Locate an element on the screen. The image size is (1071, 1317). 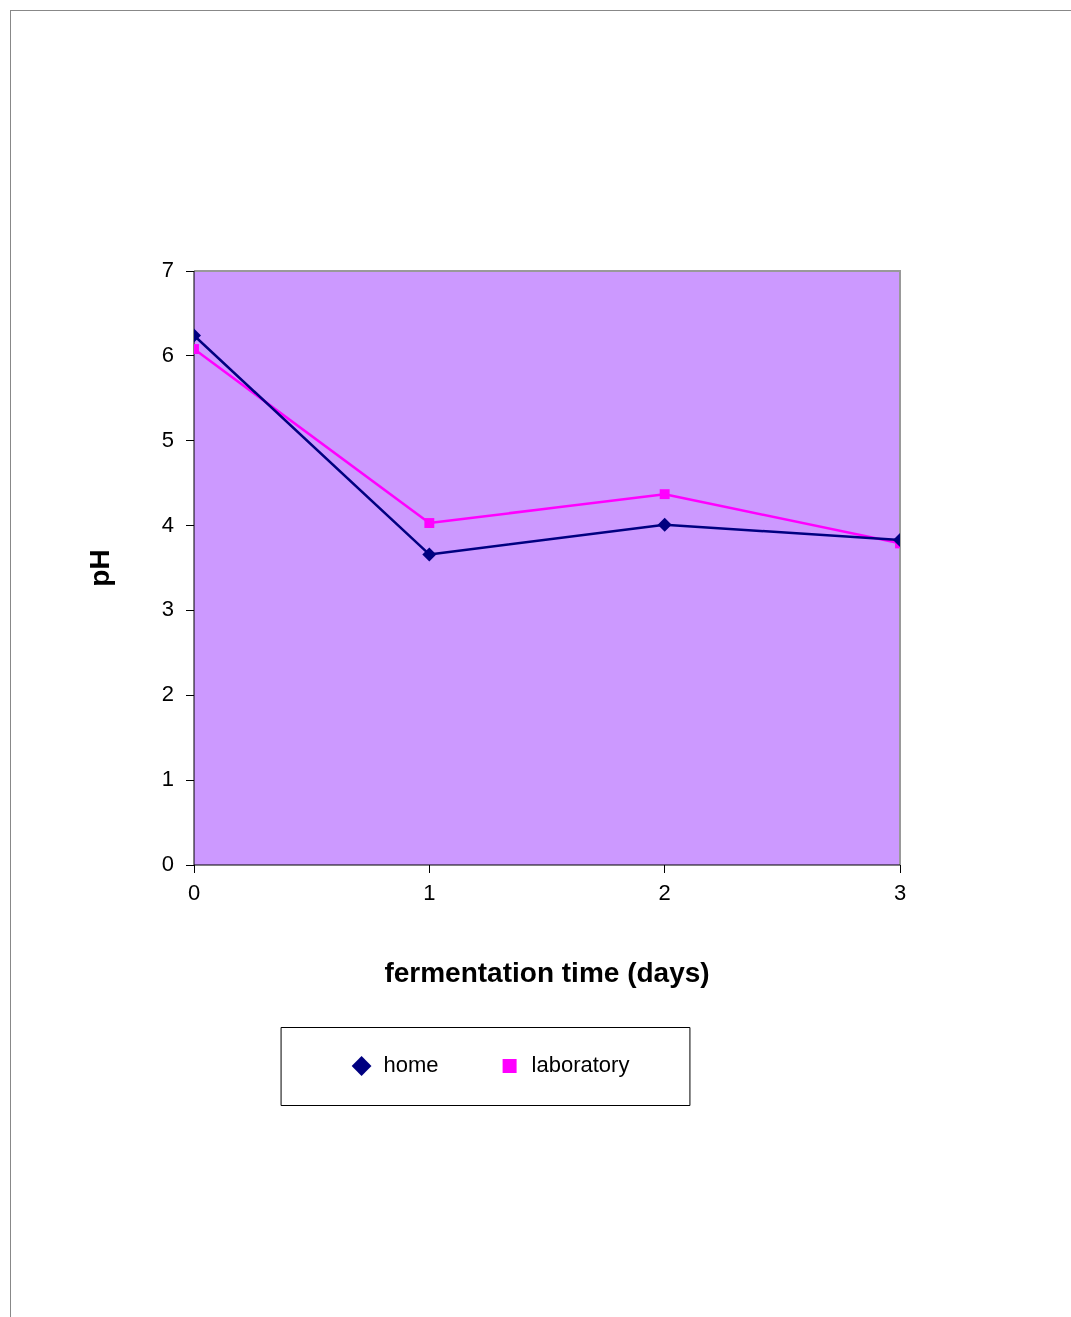
x-tick-label: 0 is located at coordinates (194, 893).